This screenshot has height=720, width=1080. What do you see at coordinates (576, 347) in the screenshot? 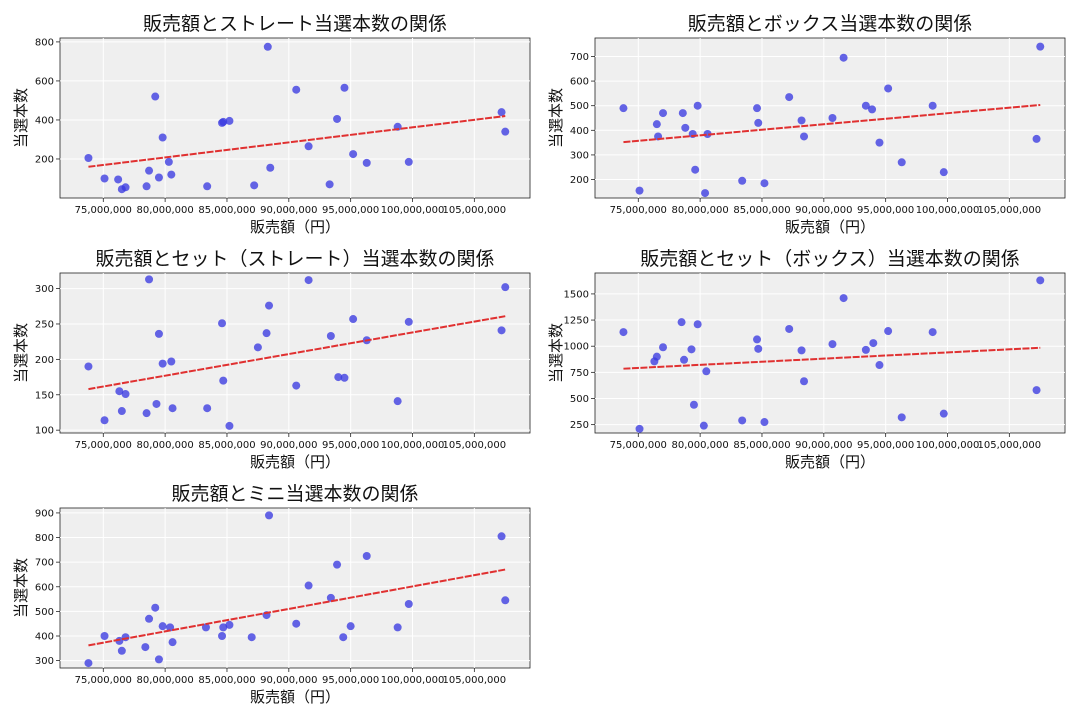
I see `y-tick-label: 1000` at bounding box center [576, 347].